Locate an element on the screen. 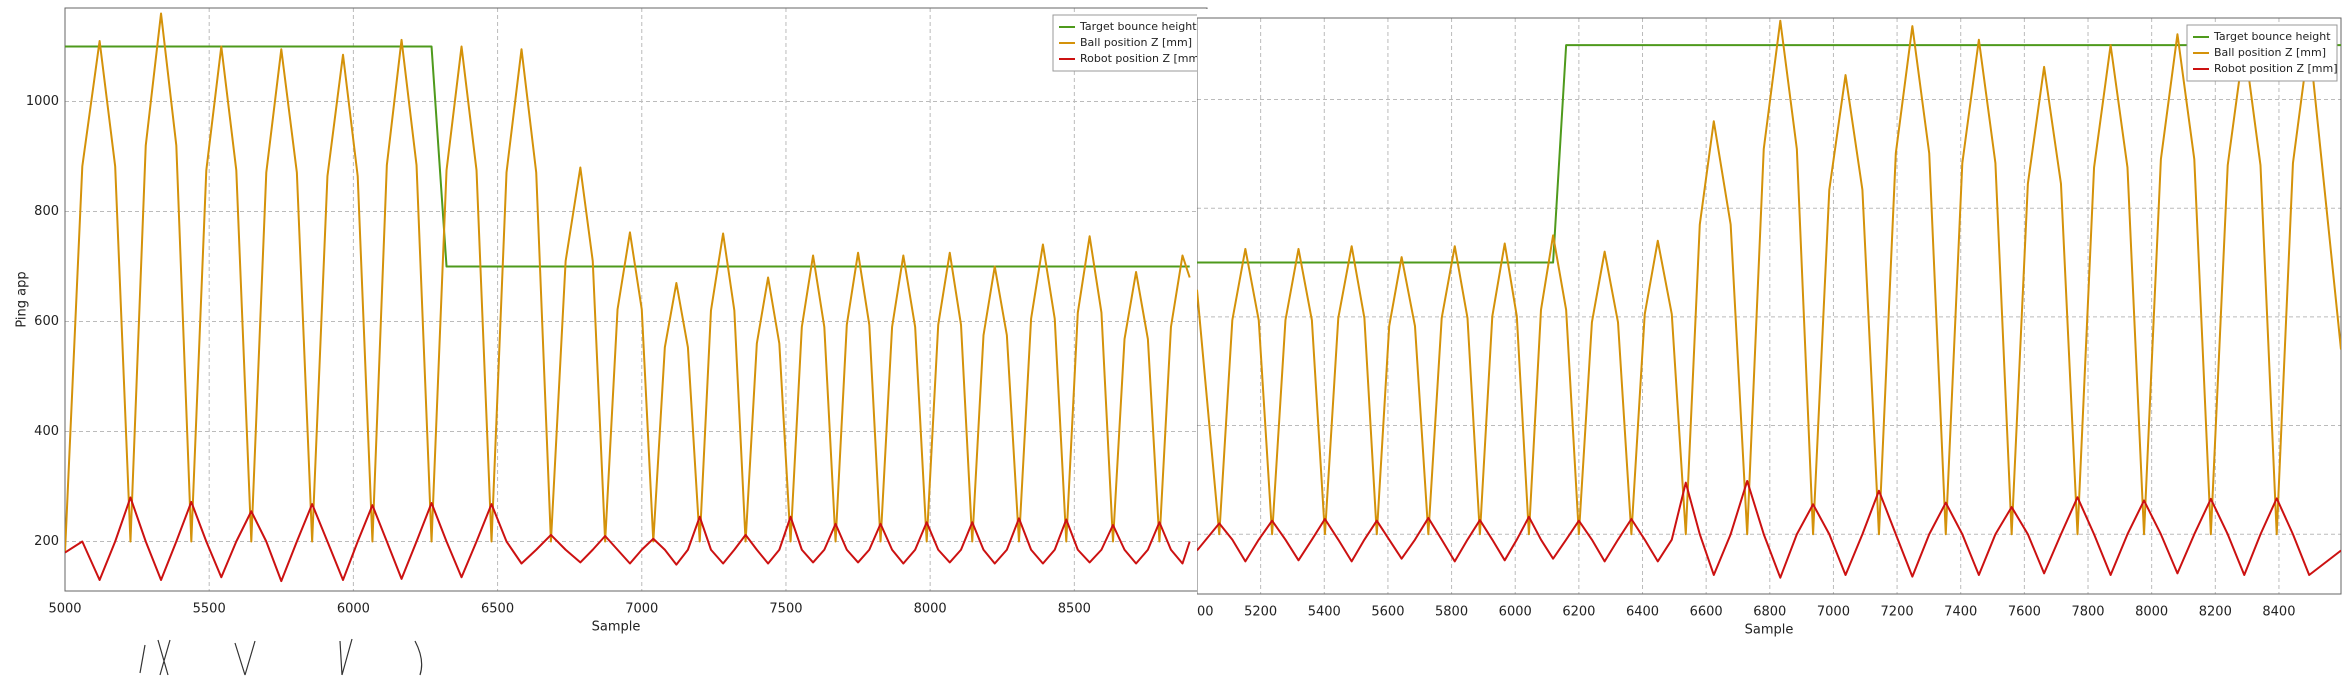  y-axis-label: Ping app is located at coordinates (22, 299).